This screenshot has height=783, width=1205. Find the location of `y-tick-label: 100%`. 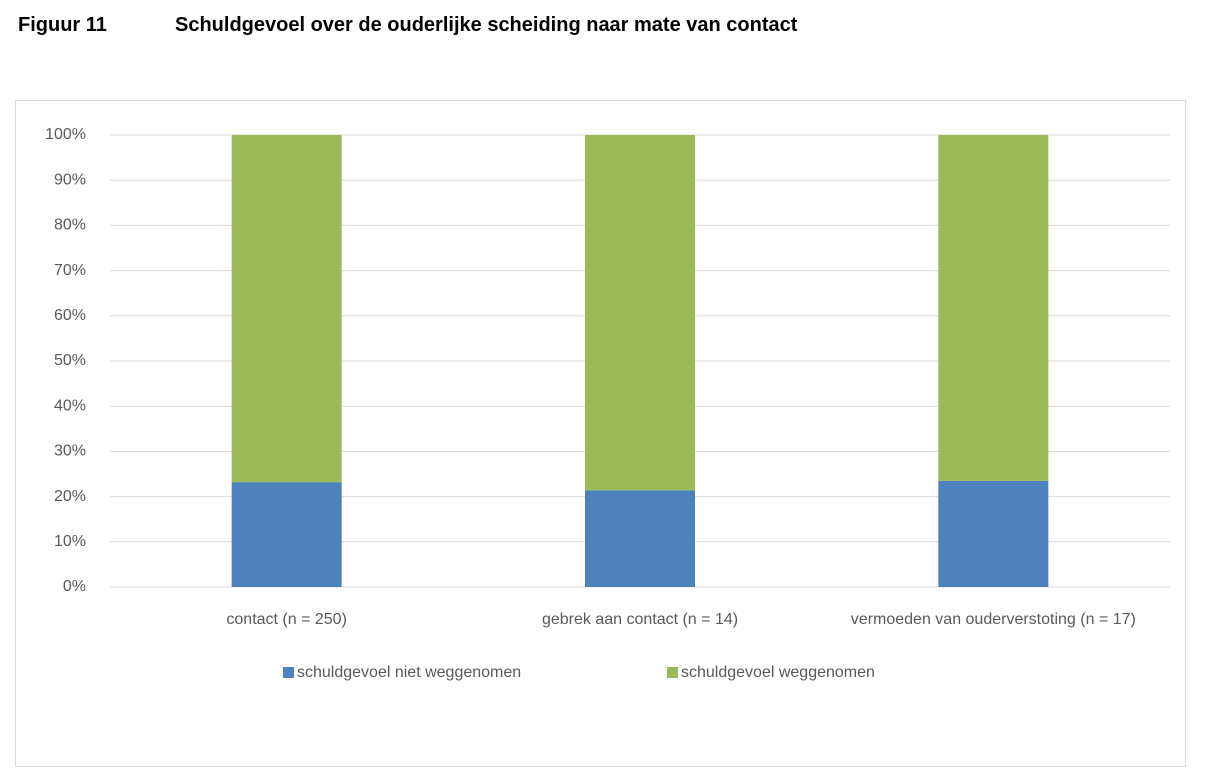

y-tick-label: 100% is located at coordinates (65, 134).